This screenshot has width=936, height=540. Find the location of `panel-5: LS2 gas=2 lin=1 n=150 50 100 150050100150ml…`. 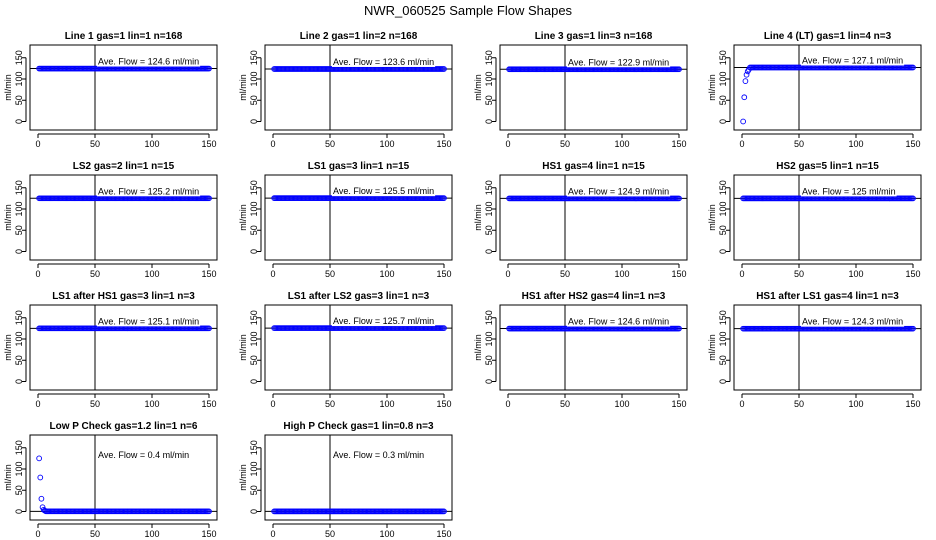

panel-5: LS2 gas=2 lin=1 n=150 50 100 150050100150ml… is located at coordinates (110, 220).